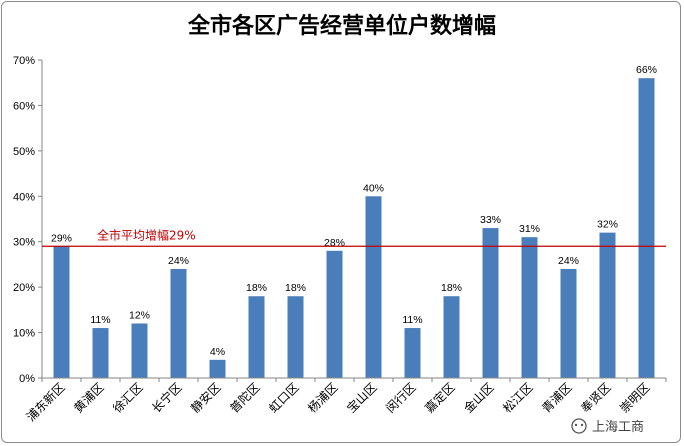 This screenshot has height=446, width=684. Describe the element at coordinates (245, 398) in the screenshot. I see `x-tick-label: 普陀区` at that location.